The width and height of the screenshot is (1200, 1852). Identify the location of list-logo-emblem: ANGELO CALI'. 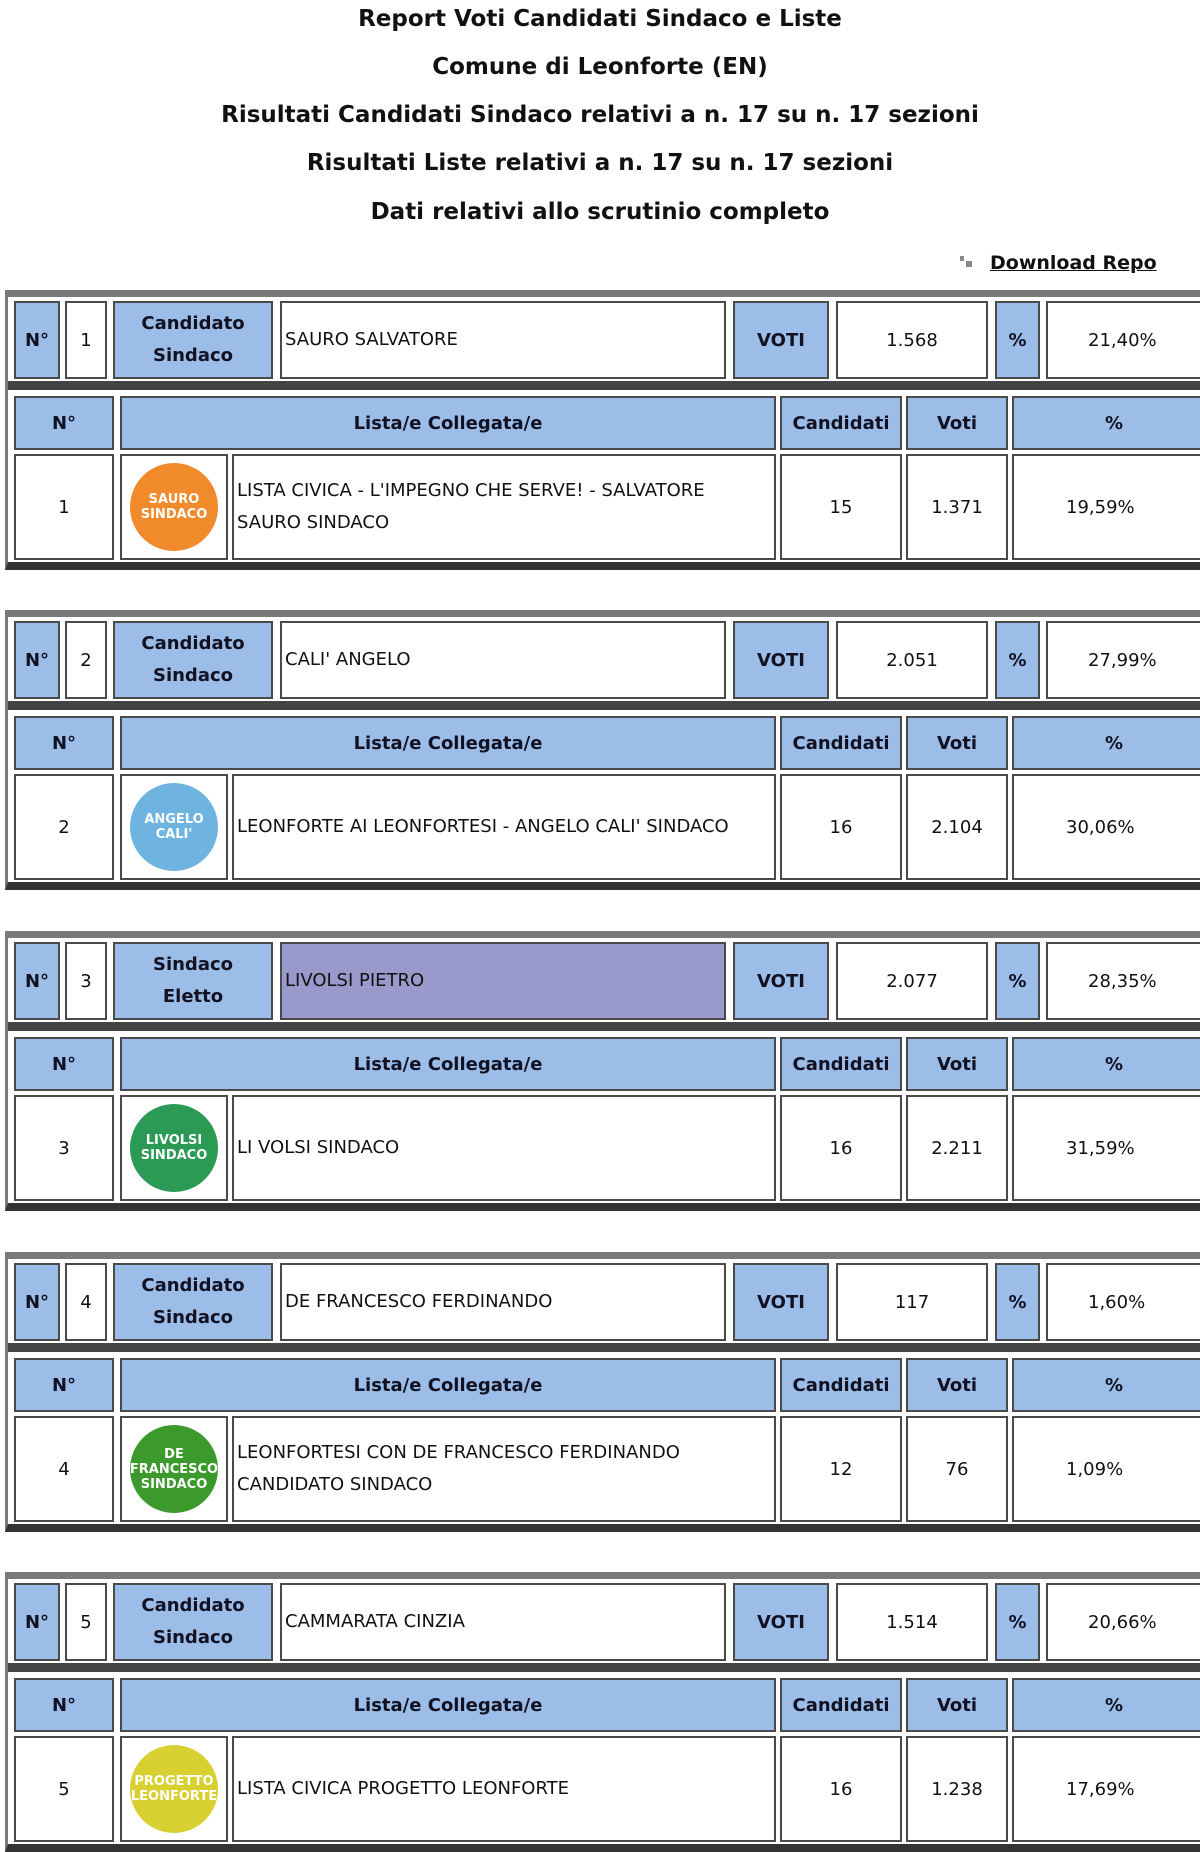
(174, 827).